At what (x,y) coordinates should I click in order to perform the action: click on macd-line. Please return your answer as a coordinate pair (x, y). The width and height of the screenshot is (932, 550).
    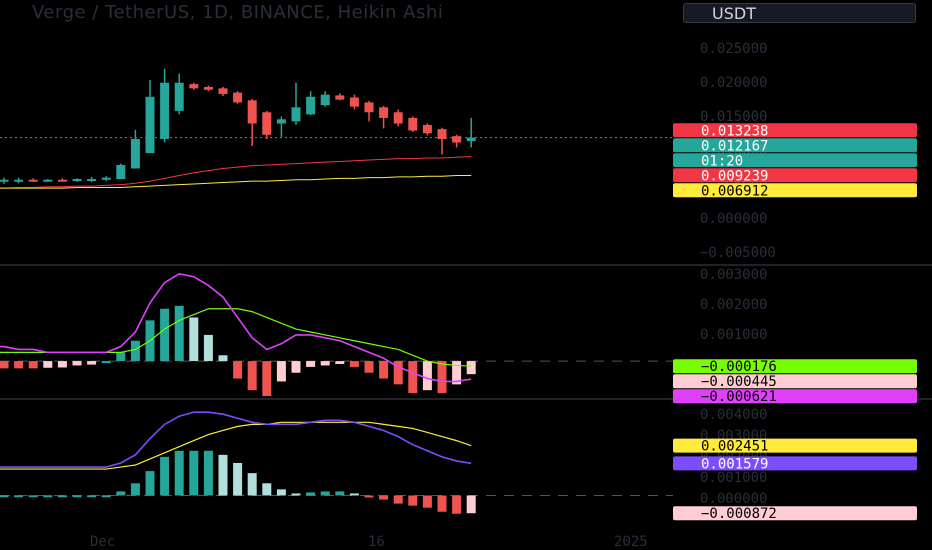
    Looking at the image, I should click on (236, 439).